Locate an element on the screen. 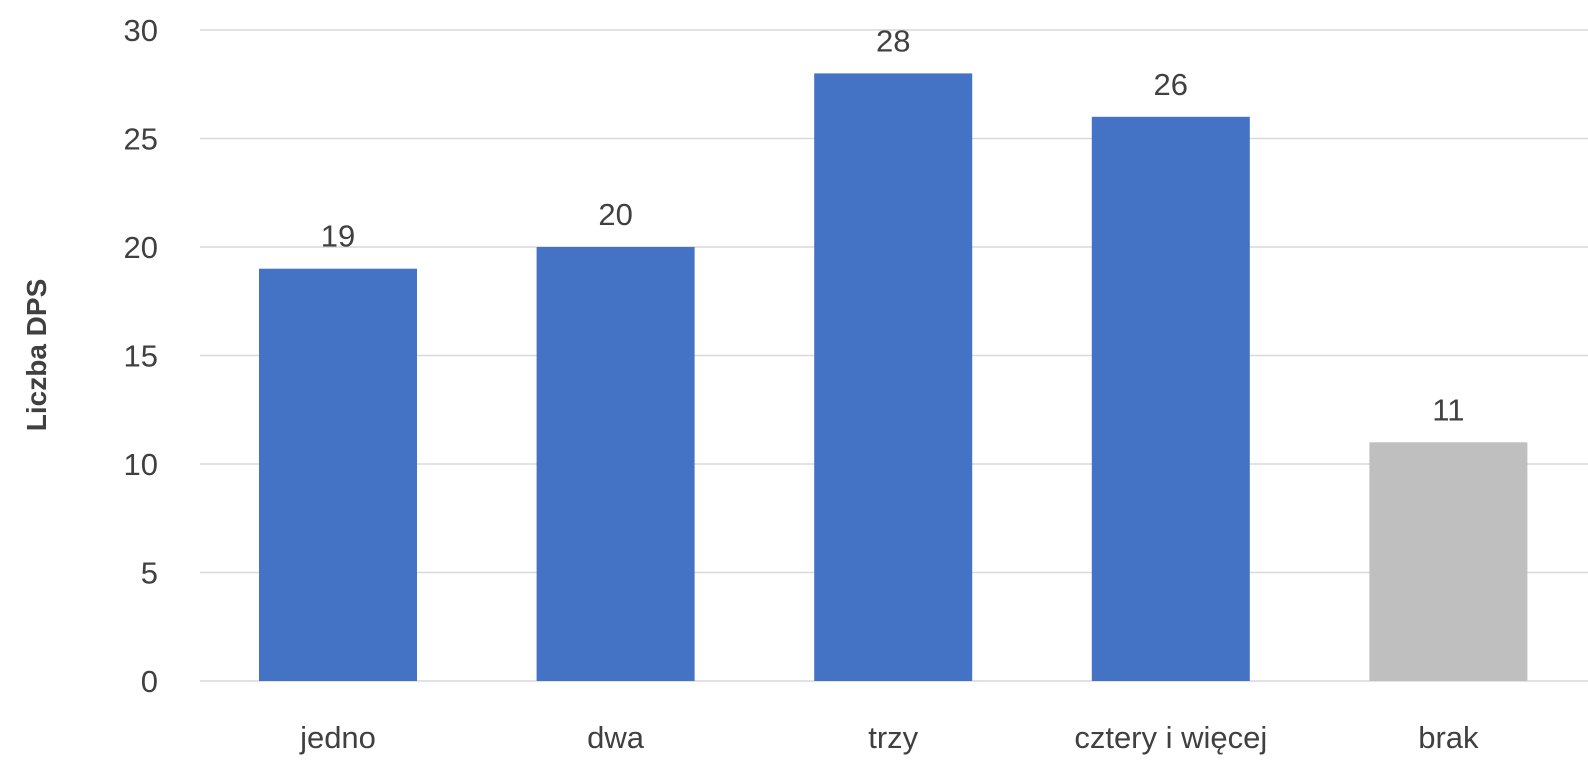  y-tick-label: 30 is located at coordinates (141, 30).